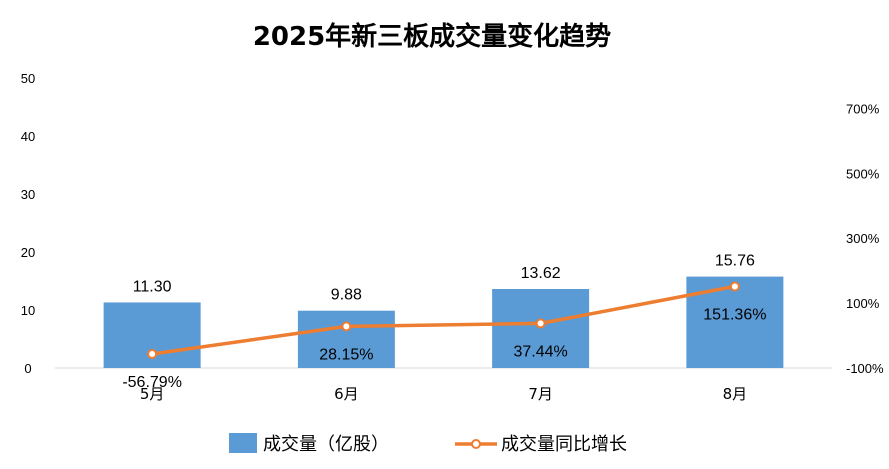 This screenshot has height=469, width=889. Describe the element at coordinates (863, 108) in the screenshot. I see `right-tick-label: 700%` at that location.